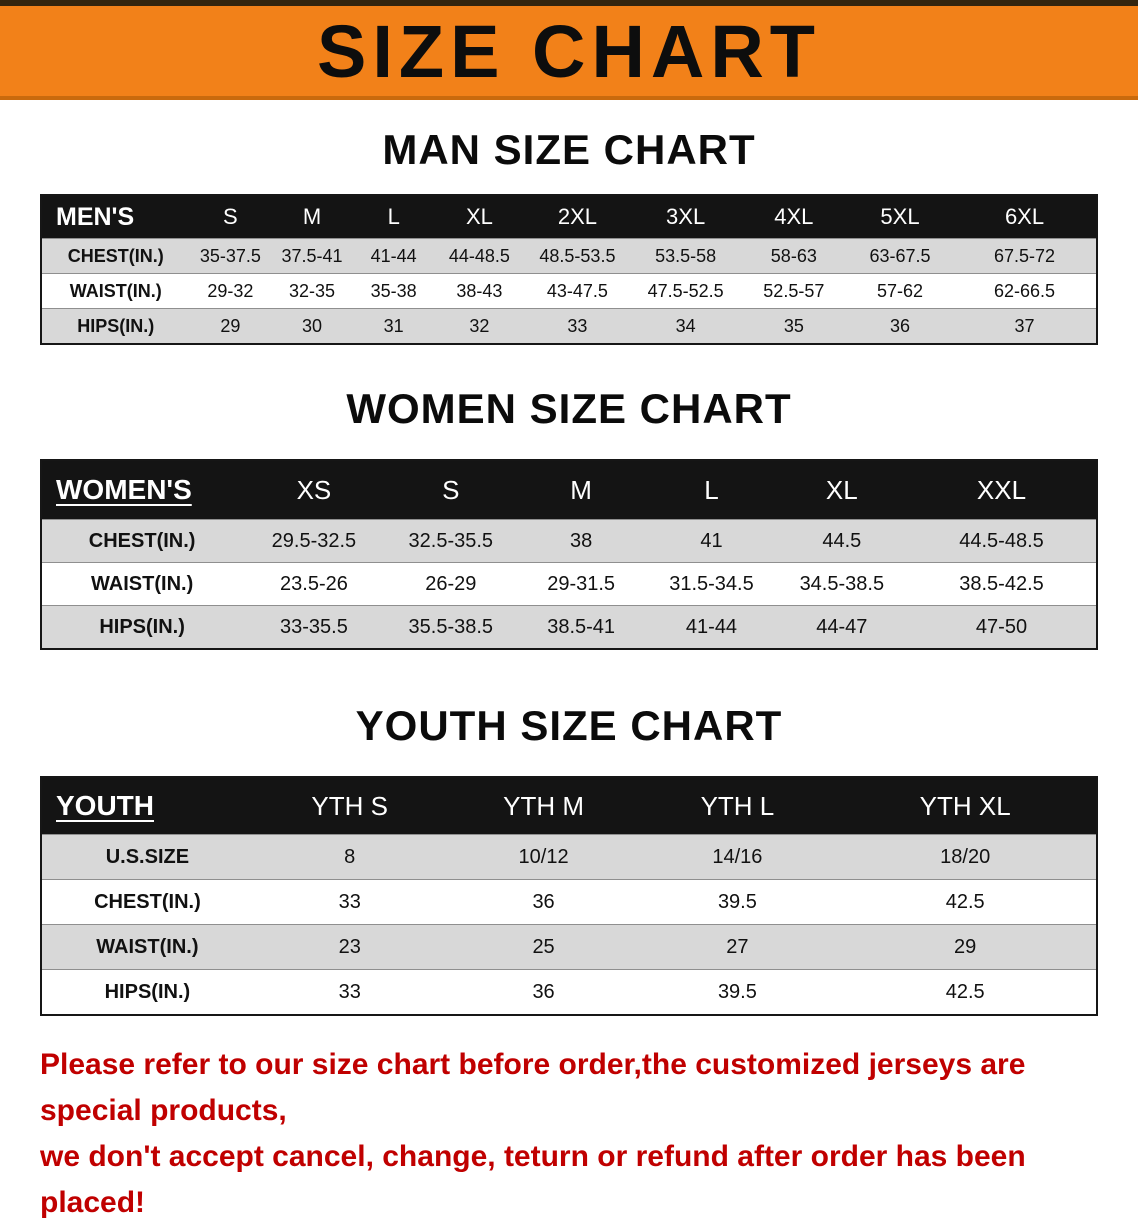  I want to click on measure-value-cell: 35, so click(793, 325).